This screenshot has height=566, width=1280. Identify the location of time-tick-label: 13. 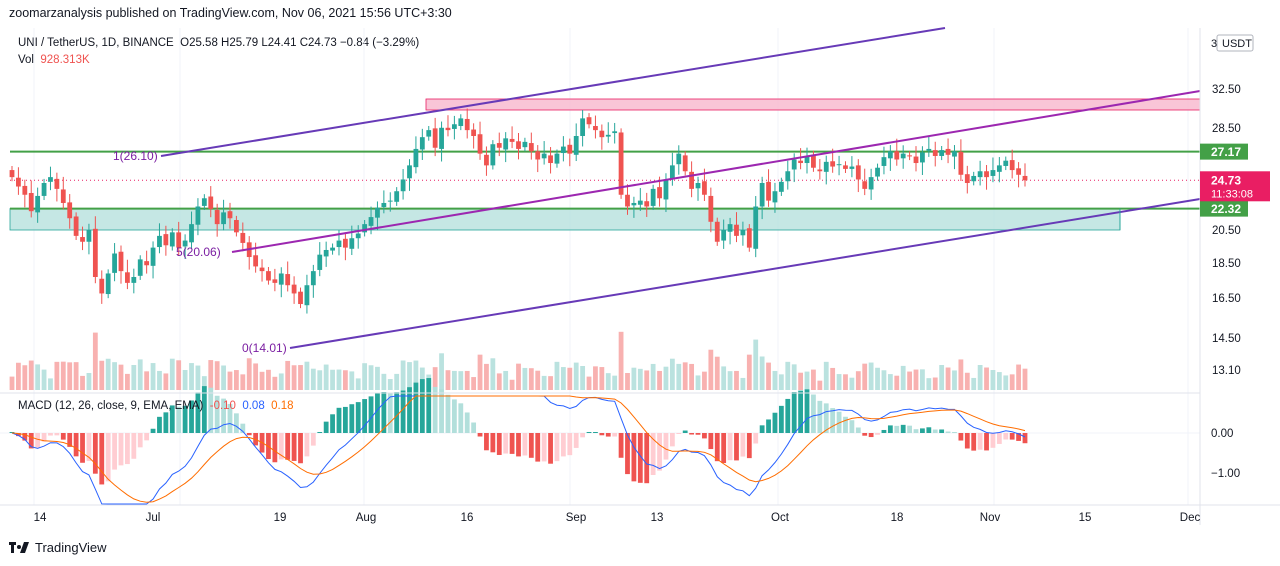
(657, 518).